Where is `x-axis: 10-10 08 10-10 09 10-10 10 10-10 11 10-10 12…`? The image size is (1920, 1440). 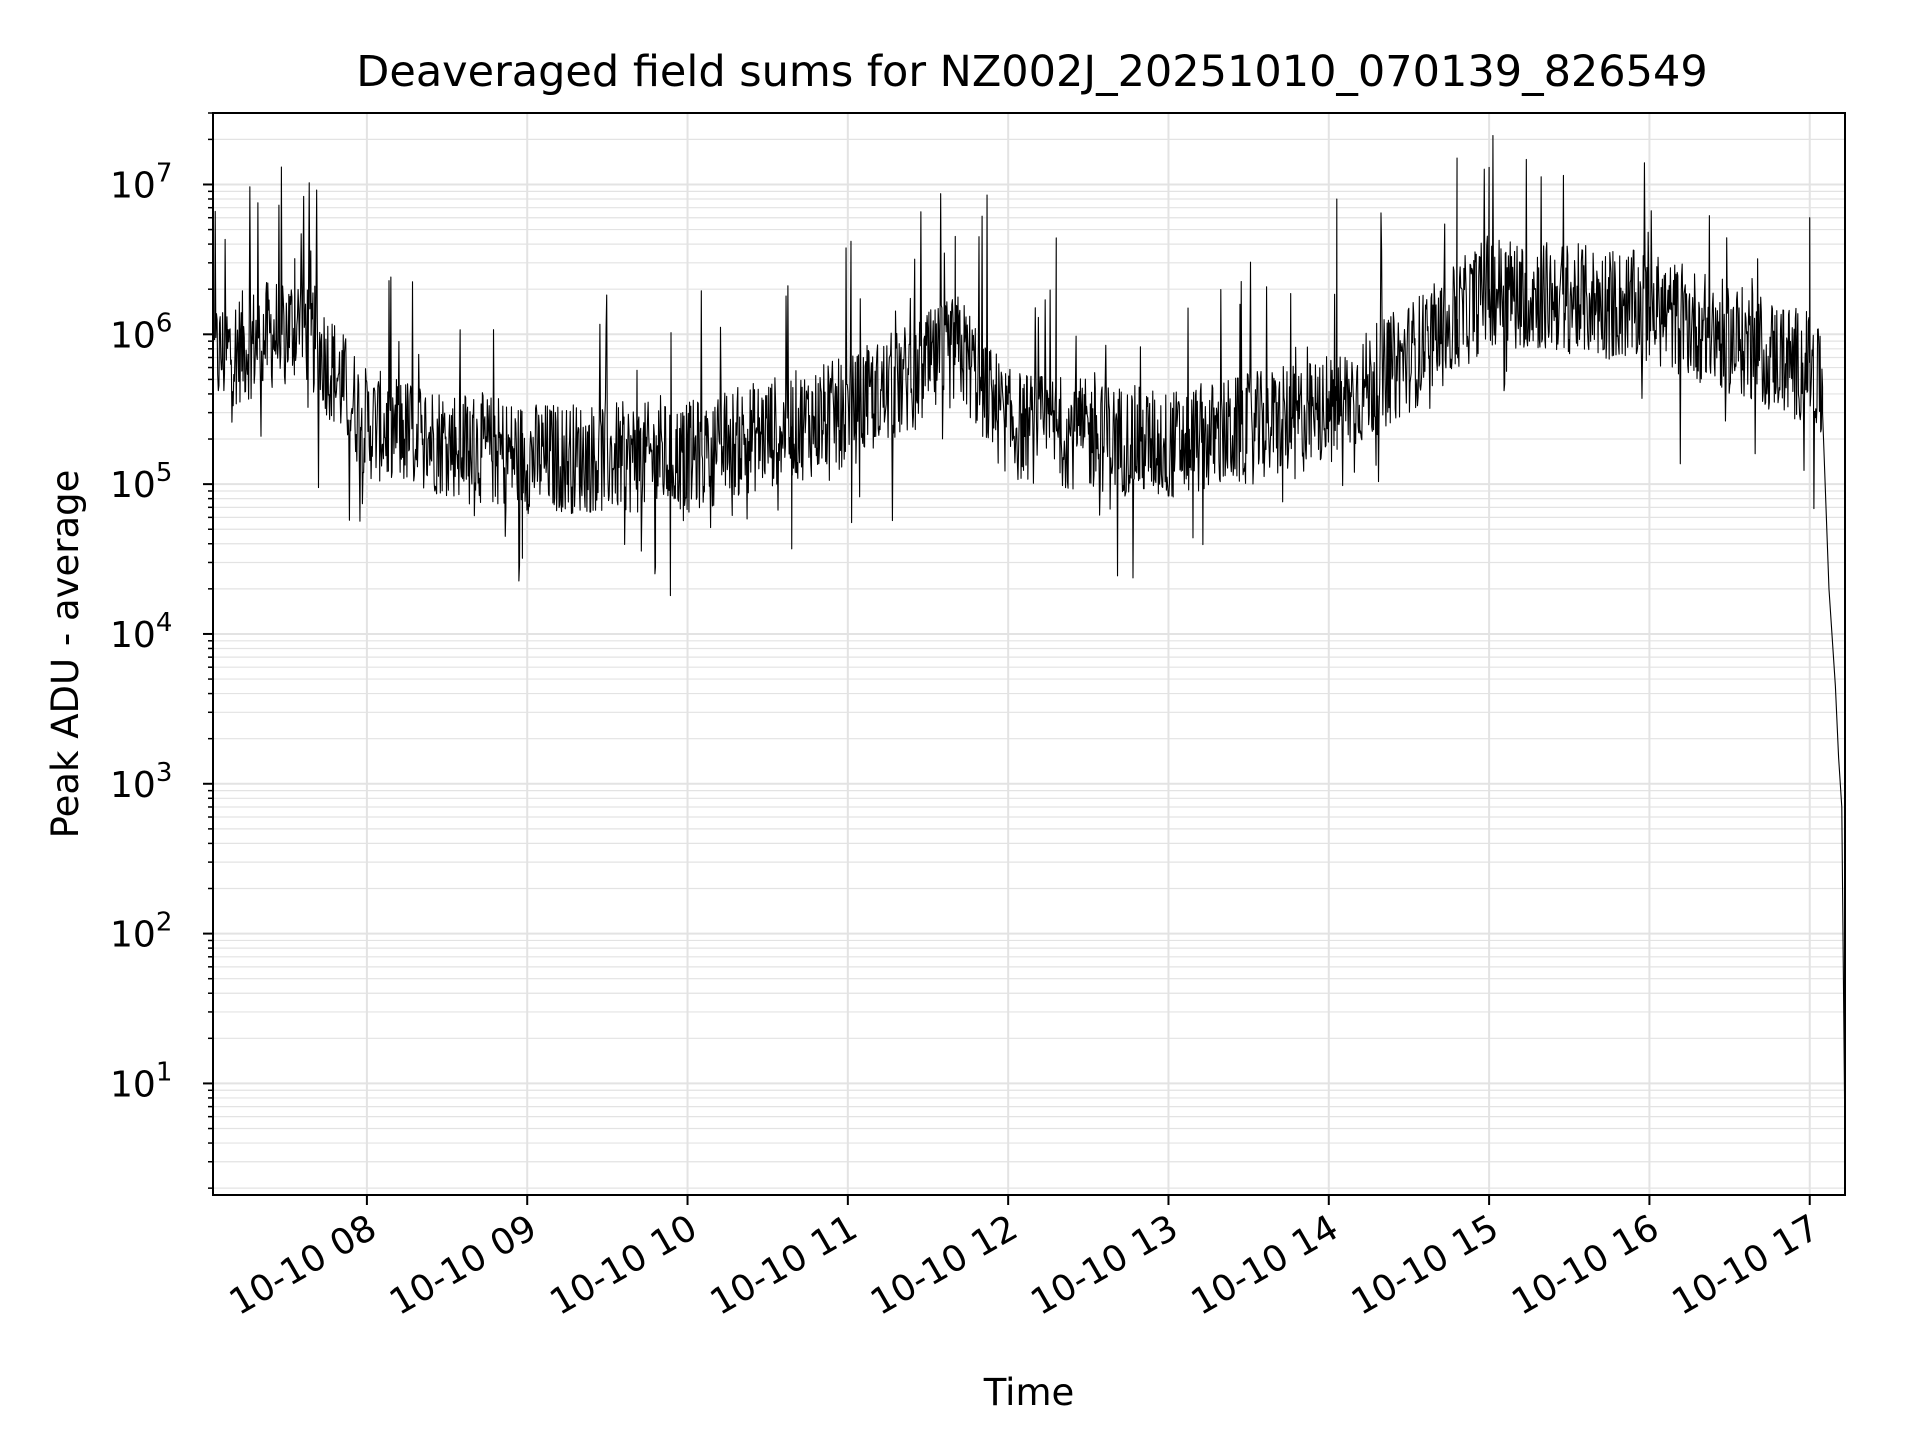
x-axis: 10-10 08 10-10 09 10-10 10 10-10 11 10-10 12… is located at coordinates (1025, 1259).